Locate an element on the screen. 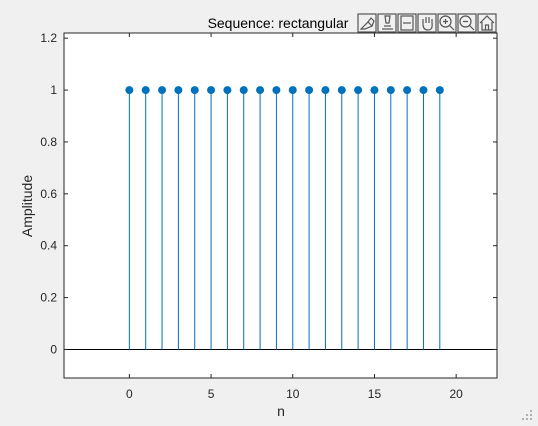  y-tick-label: 0.4 is located at coordinates (48, 246).